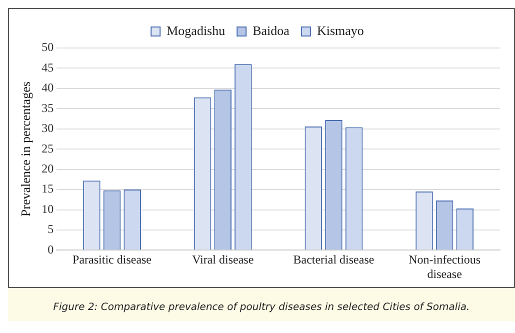 The image size is (515, 333). What do you see at coordinates (48, 168) in the screenshot?
I see `y-tick-label: 20` at bounding box center [48, 168].